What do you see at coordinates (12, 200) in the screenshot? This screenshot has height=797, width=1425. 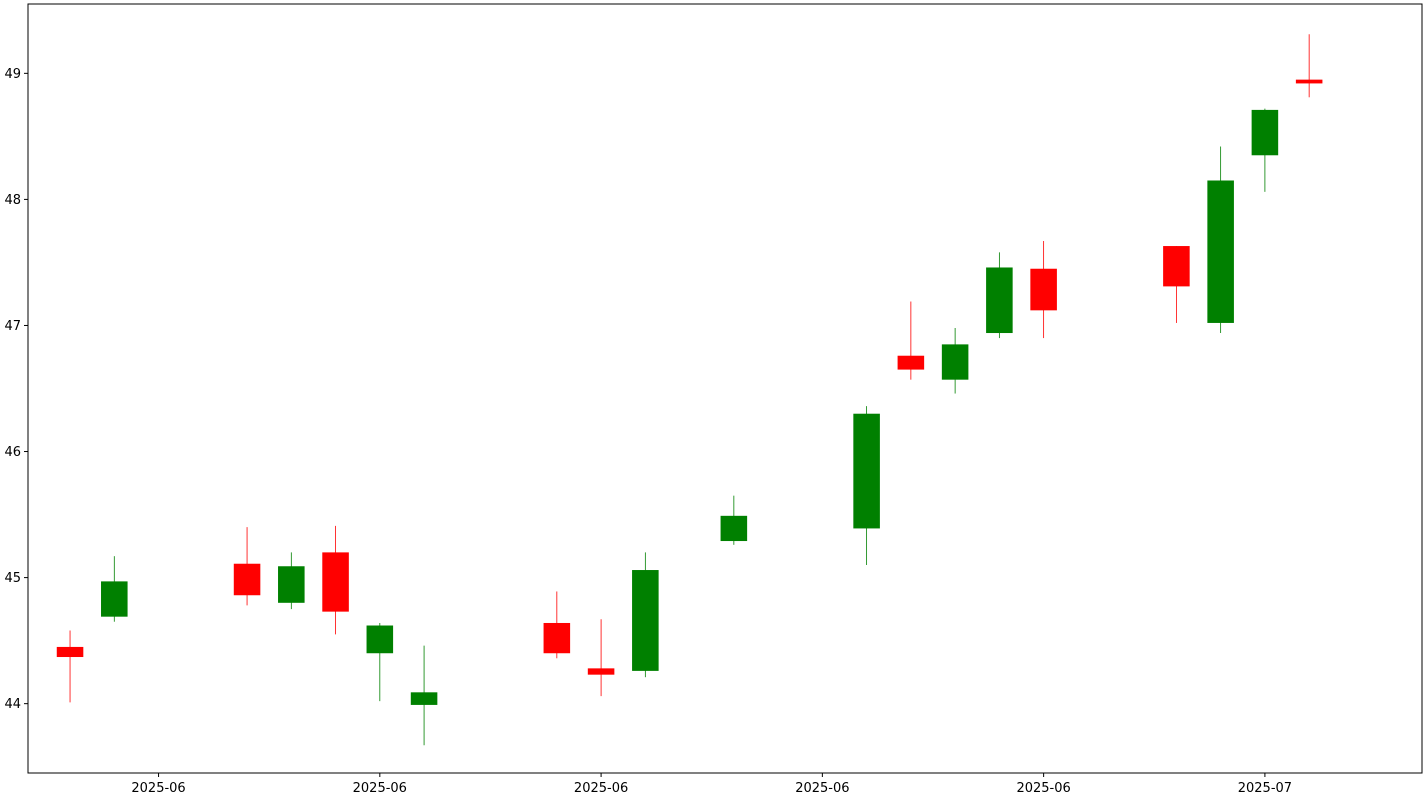 I see `y-tick-label: 48` at bounding box center [12, 200].